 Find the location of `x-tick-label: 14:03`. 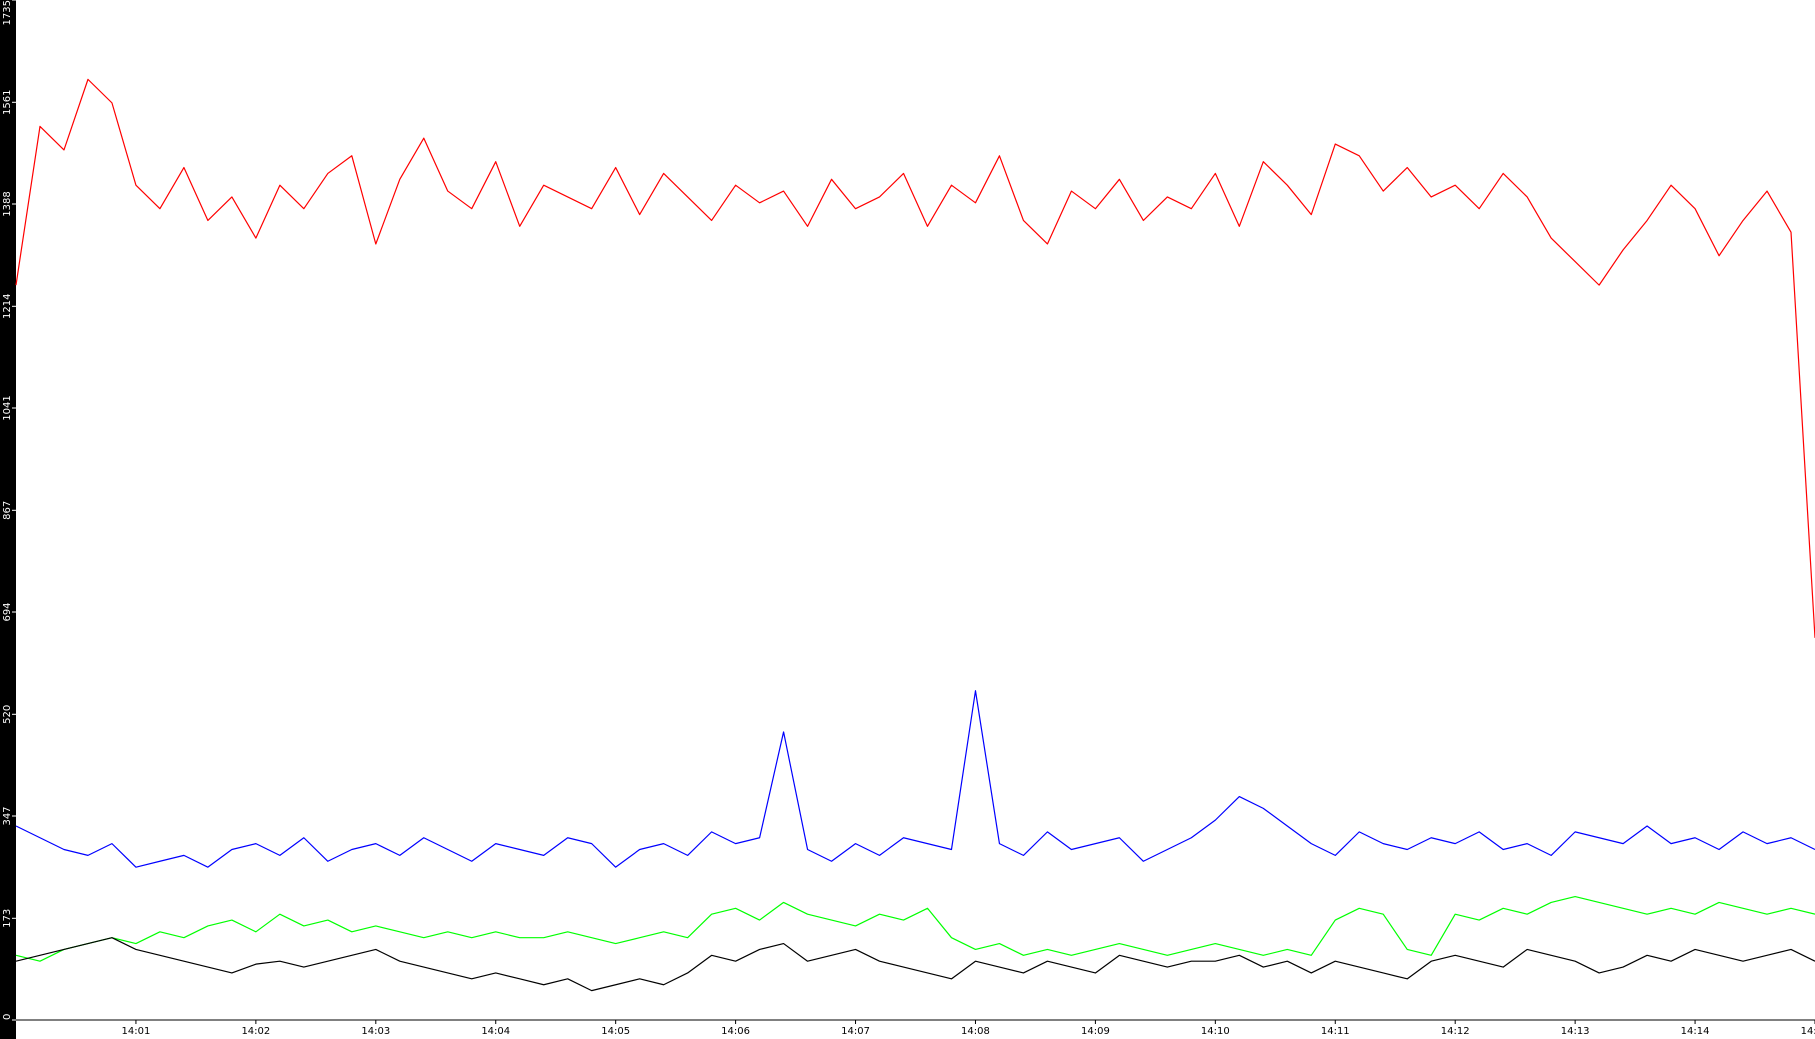

x-tick-label: 14:03 is located at coordinates (375, 1031).